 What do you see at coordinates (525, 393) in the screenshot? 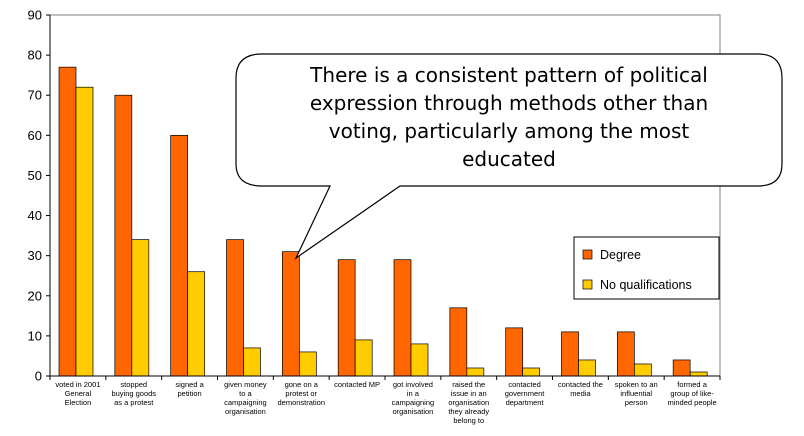
I see `x-category-label: government` at bounding box center [525, 393].